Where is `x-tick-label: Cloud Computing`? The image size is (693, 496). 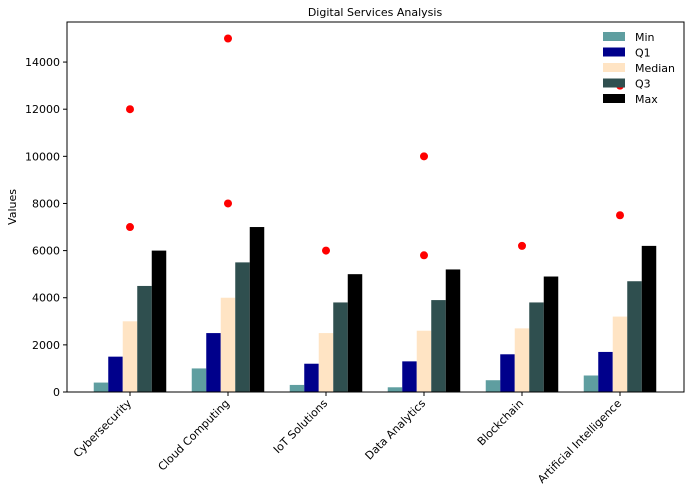 x-tick-label: Cloud Computing is located at coordinates (194, 435).